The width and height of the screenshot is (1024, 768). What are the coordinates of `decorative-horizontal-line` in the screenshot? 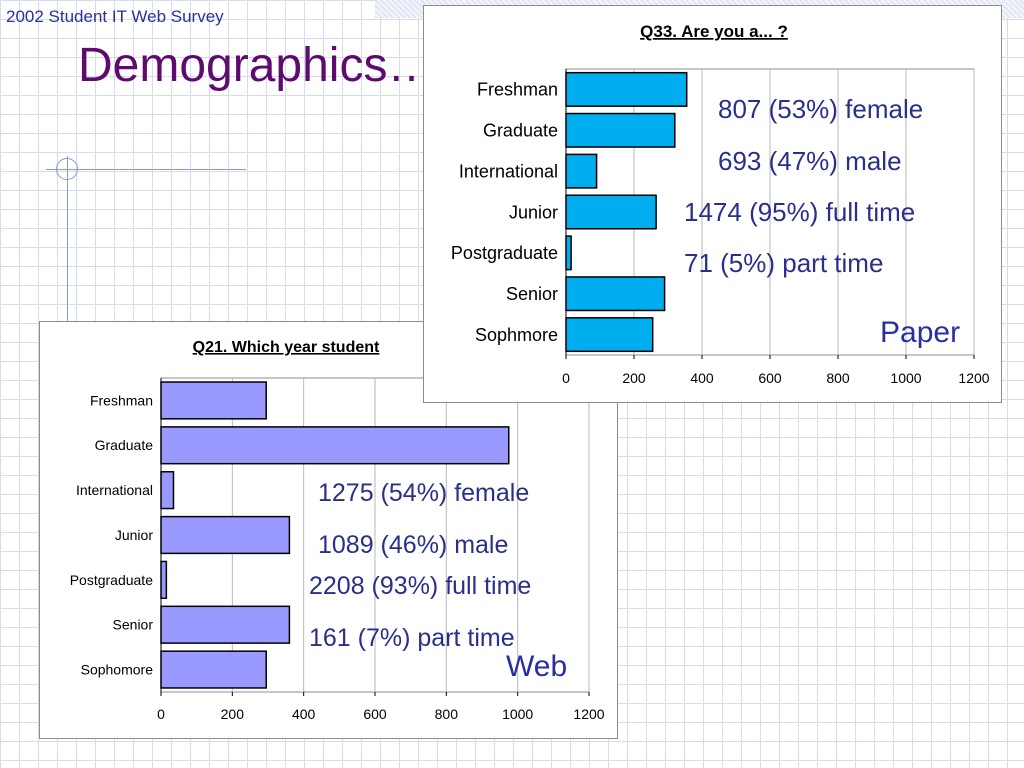 It's located at (146, 169).